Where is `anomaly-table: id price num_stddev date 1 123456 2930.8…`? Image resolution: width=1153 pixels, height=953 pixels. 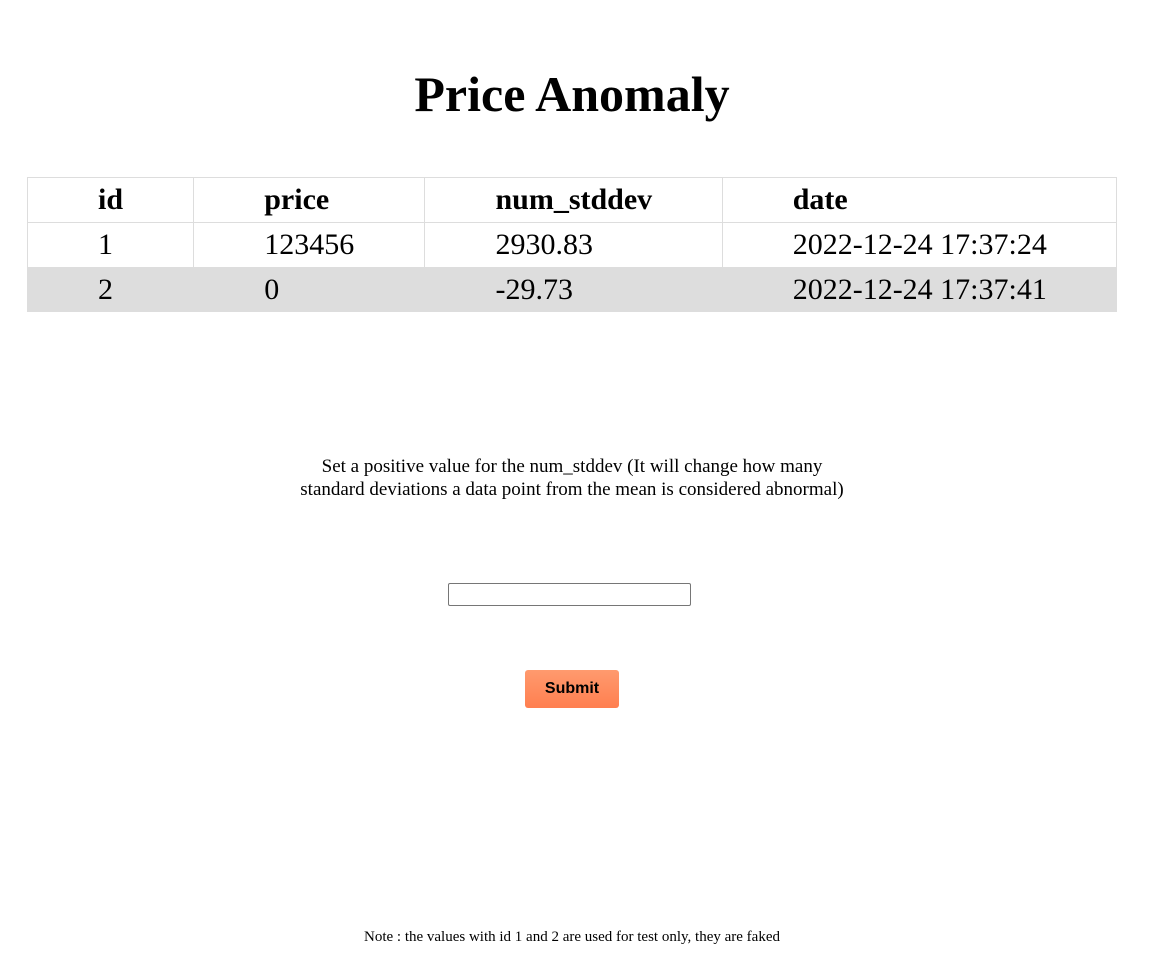 anomaly-table: id price num_stddev date 1 123456 2930.8… is located at coordinates (572, 244).